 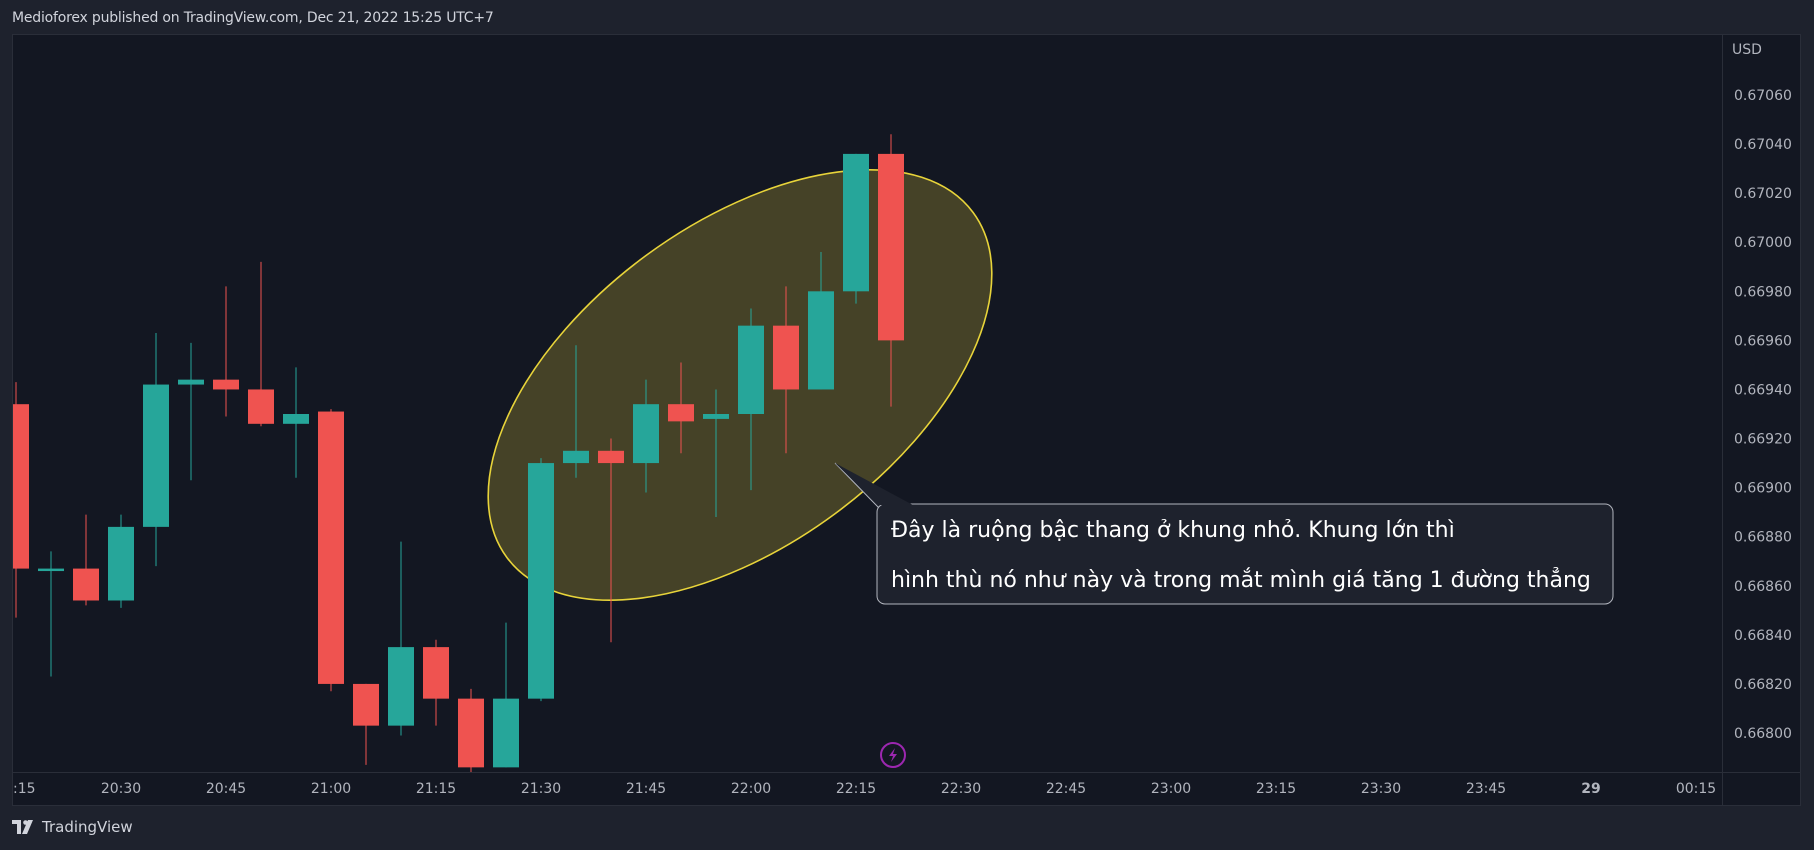 What do you see at coordinates (1763, 292) in the screenshot?
I see `price-tick-label: 0.66980` at bounding box center [1763, 292].